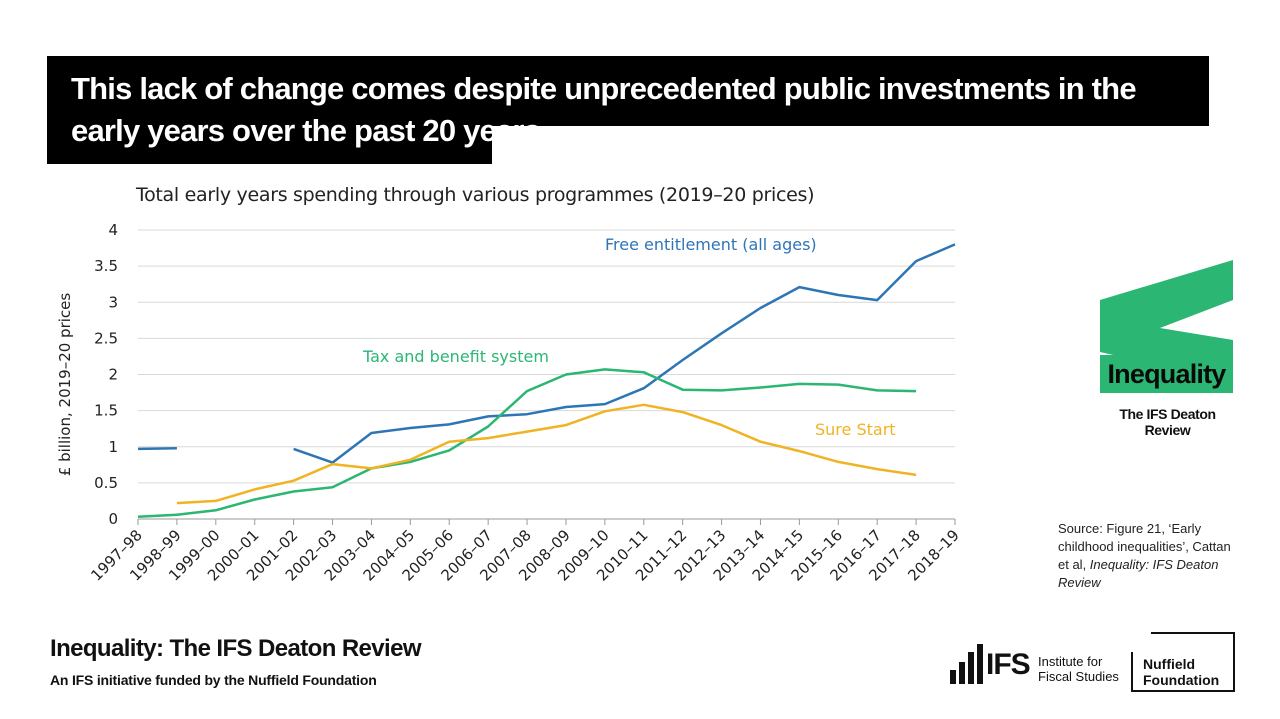  What do you see at coordinates (106, 266) in the screenshot?
I see `y-tick-label: 3.5` at bounding box center [106, 266].